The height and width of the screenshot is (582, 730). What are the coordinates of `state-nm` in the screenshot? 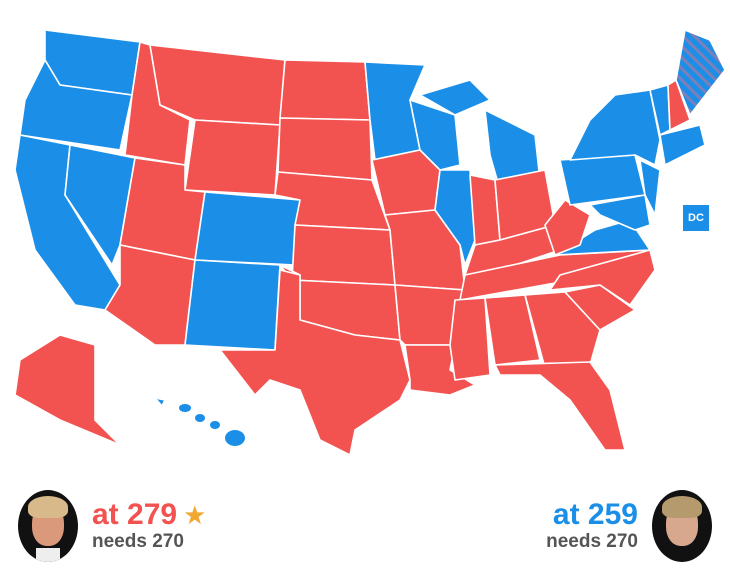 It's located at (232, 305).